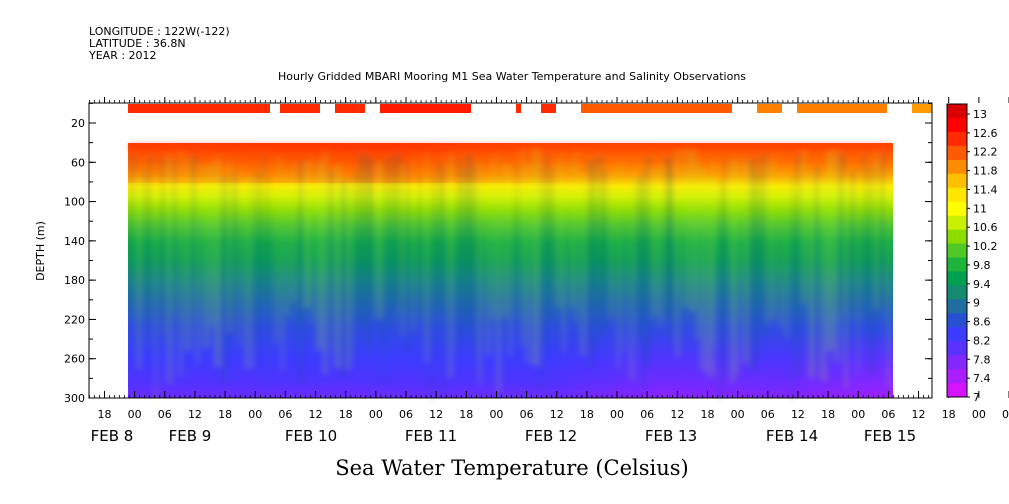 This screenshot has width=1009, height=504. I want to click on colorbar-tick-label: 7.4, so click(982, 378).